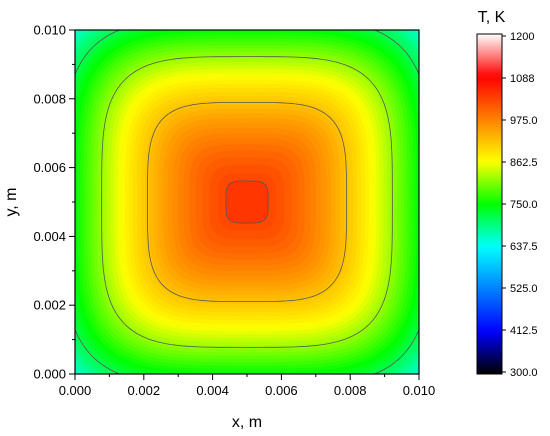  What do you see at coordinates (49, 374) in the screenshot?
I see `y-tick-label: 0.000` at bounding box center [49, 374].